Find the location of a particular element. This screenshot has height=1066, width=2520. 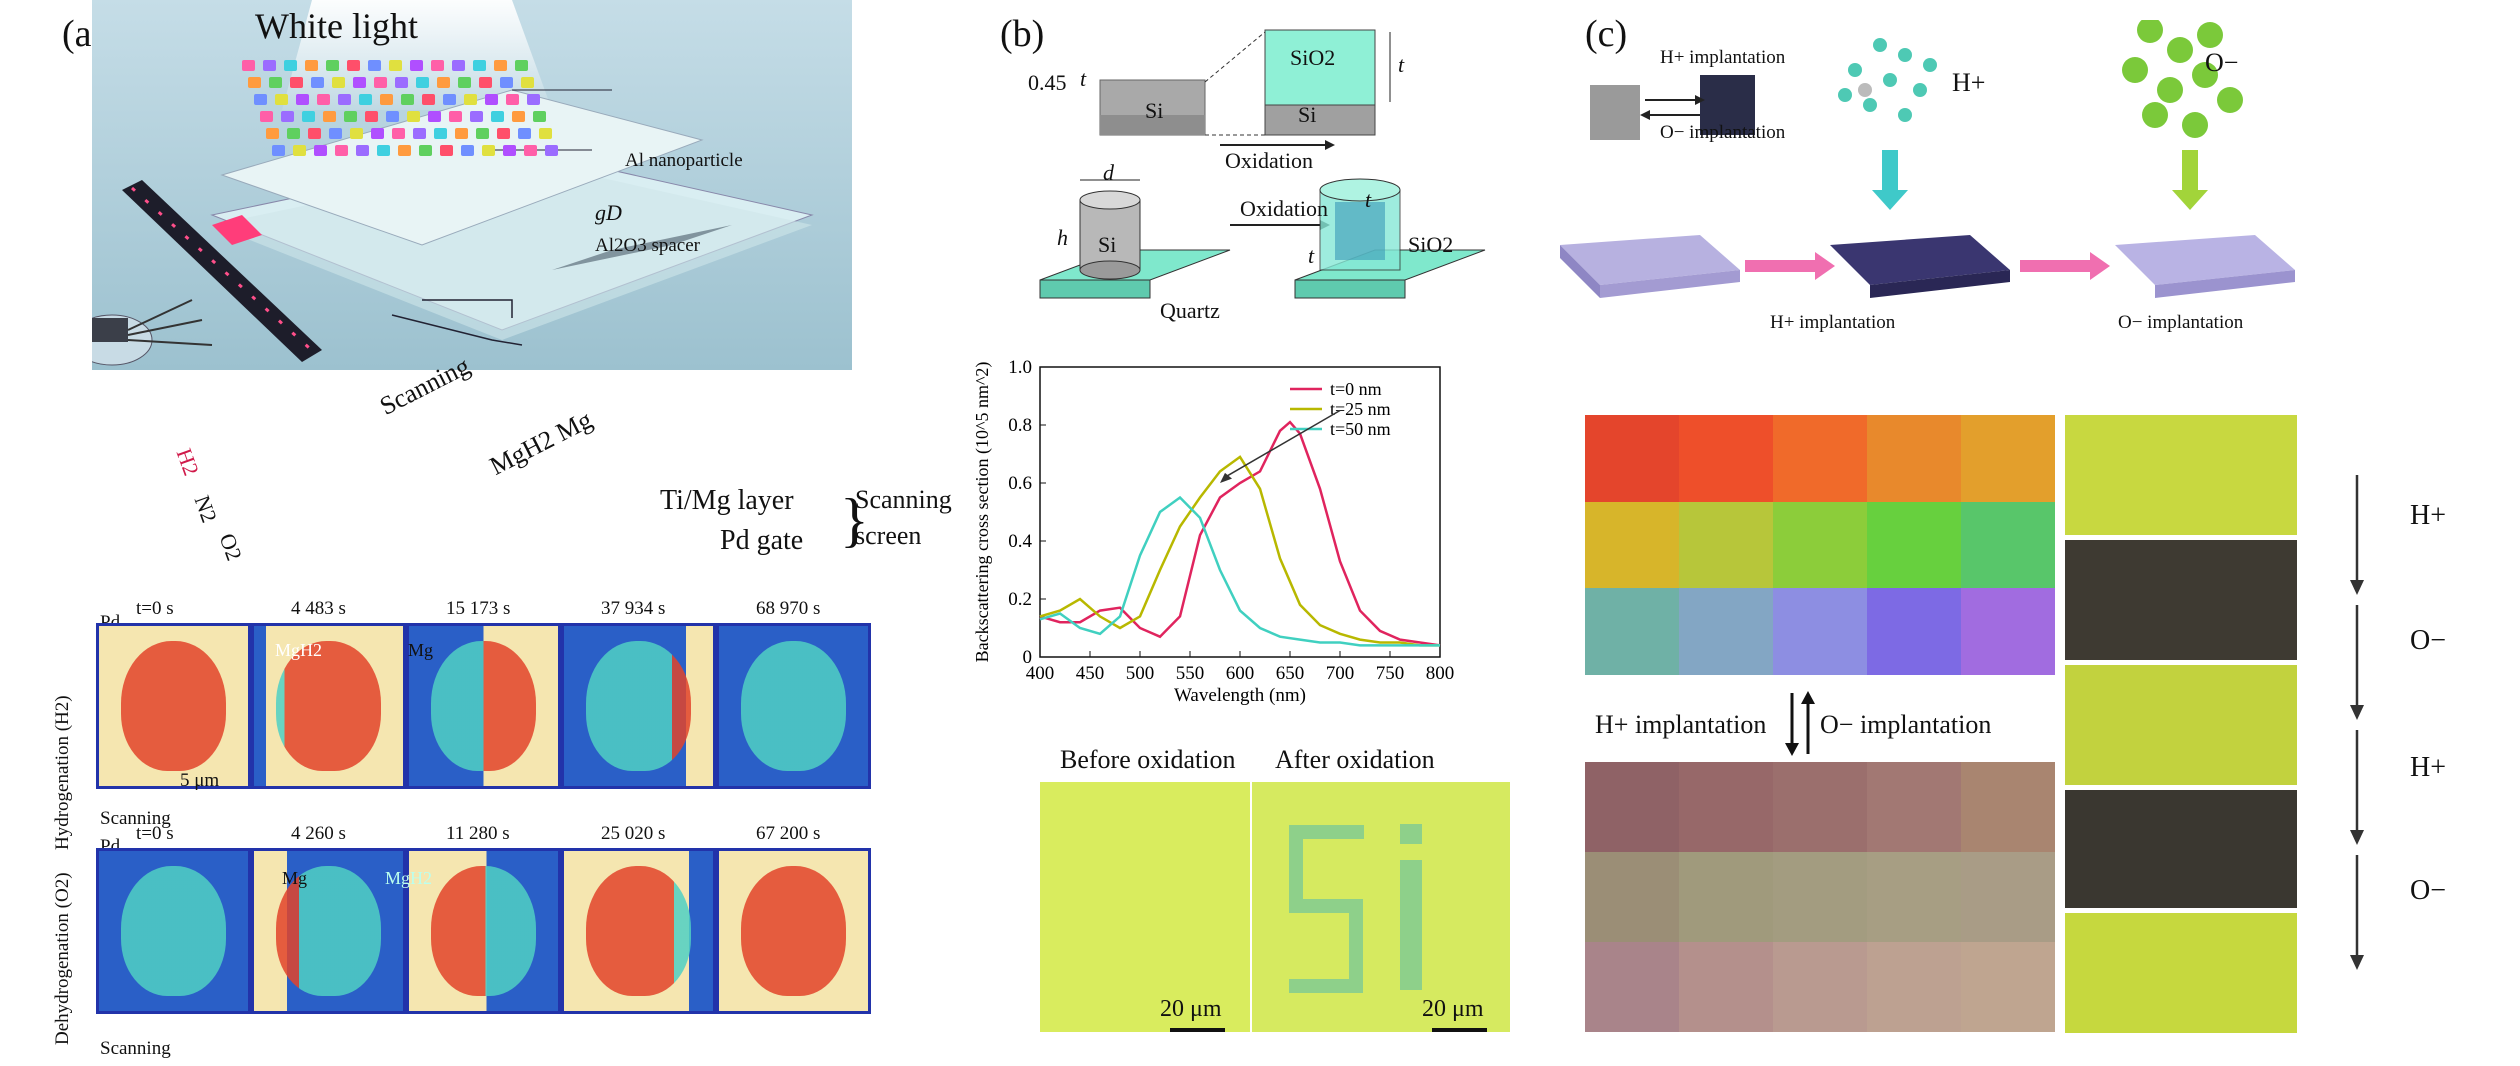

implantation-schematic is located at coordinates (1927, 159).